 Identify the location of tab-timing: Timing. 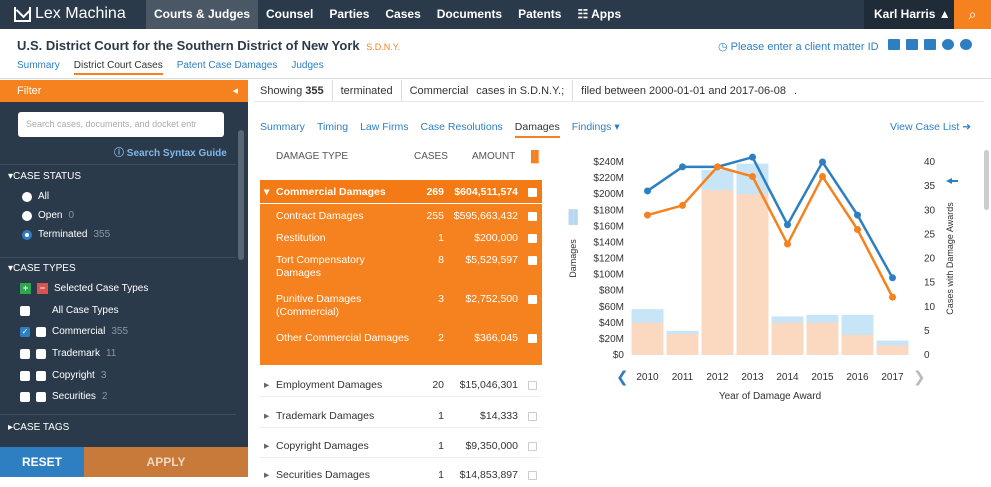
(332, 127).